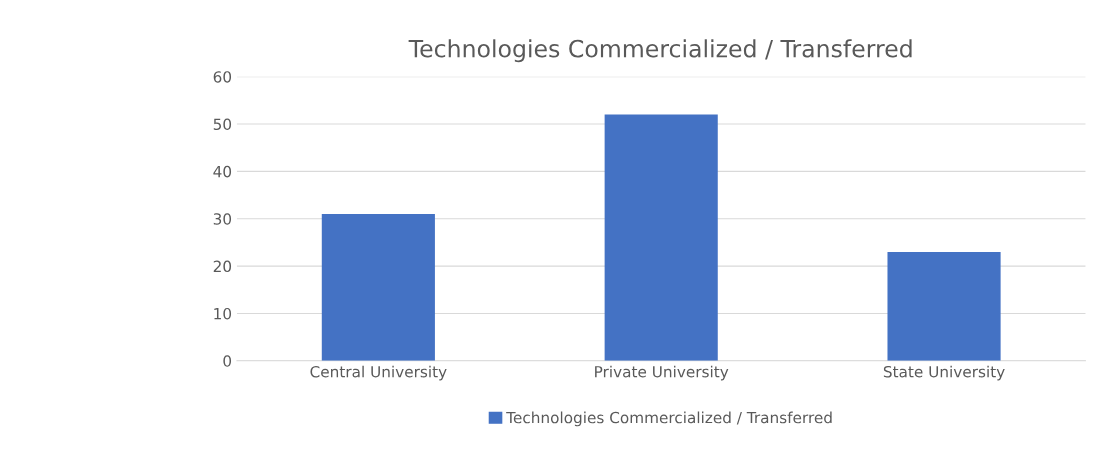 Image resolution: width=1102 pixels, height=451 pixels. Describe the element at coordinates (669, 419) in the screenshot. I see `legend-label: Technologies Commercialized / Transferred` at that location.